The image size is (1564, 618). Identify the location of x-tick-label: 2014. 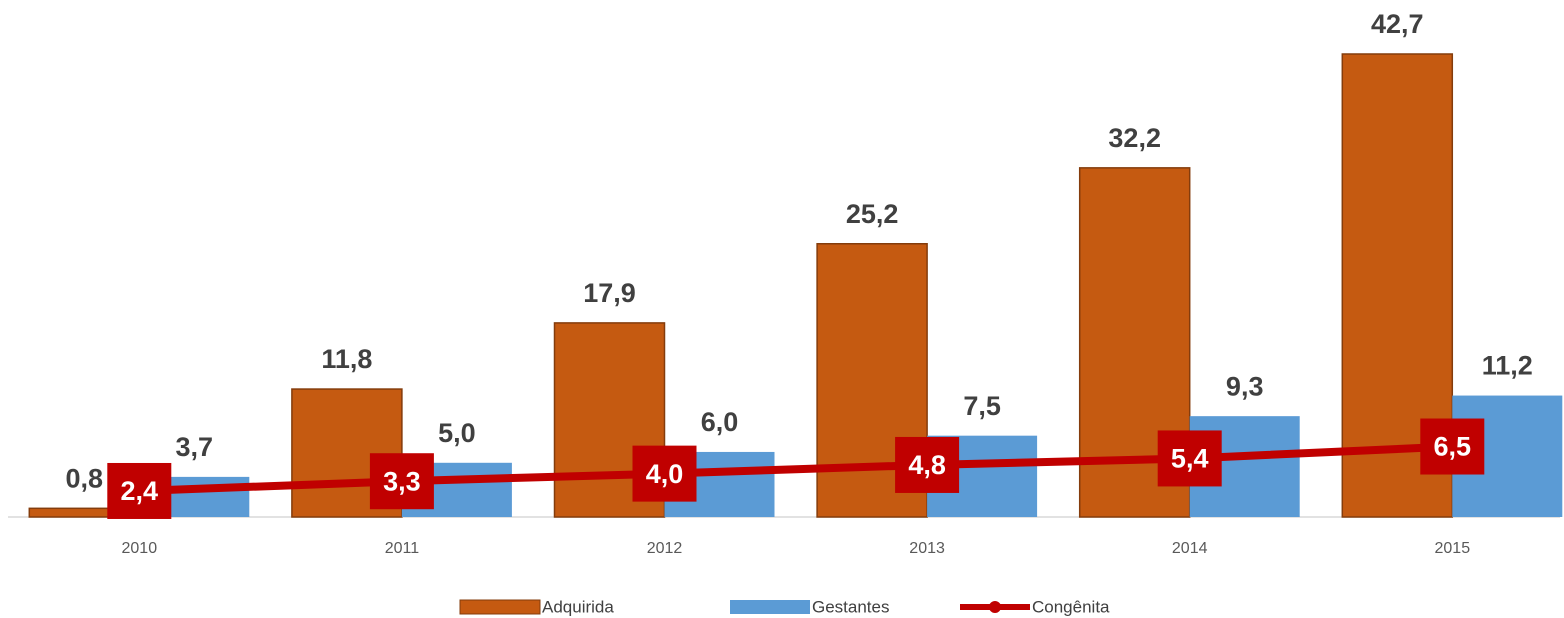
(1190, 548).